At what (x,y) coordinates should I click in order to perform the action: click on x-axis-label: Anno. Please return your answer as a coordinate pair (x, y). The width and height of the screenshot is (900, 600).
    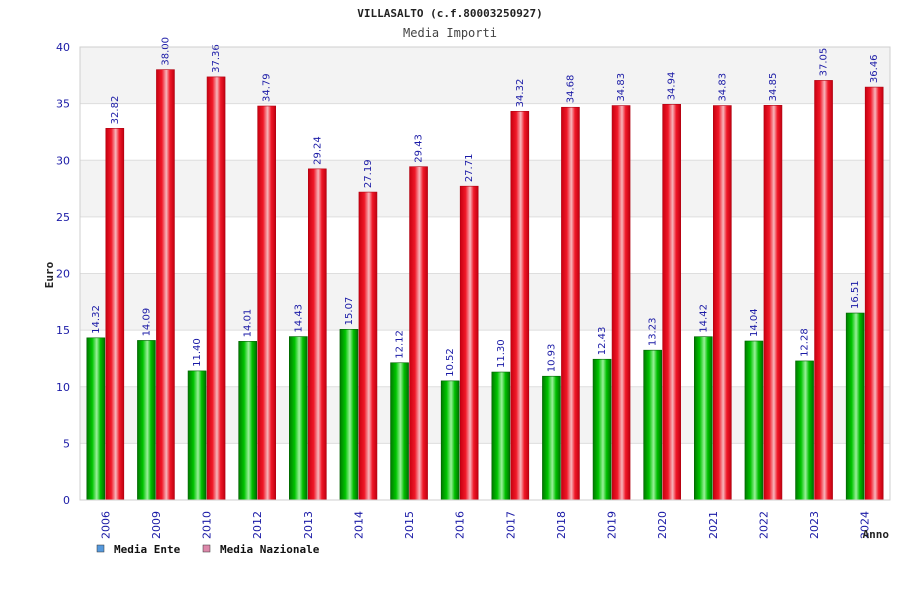
    Looking at the image, I should click on (876, 534).